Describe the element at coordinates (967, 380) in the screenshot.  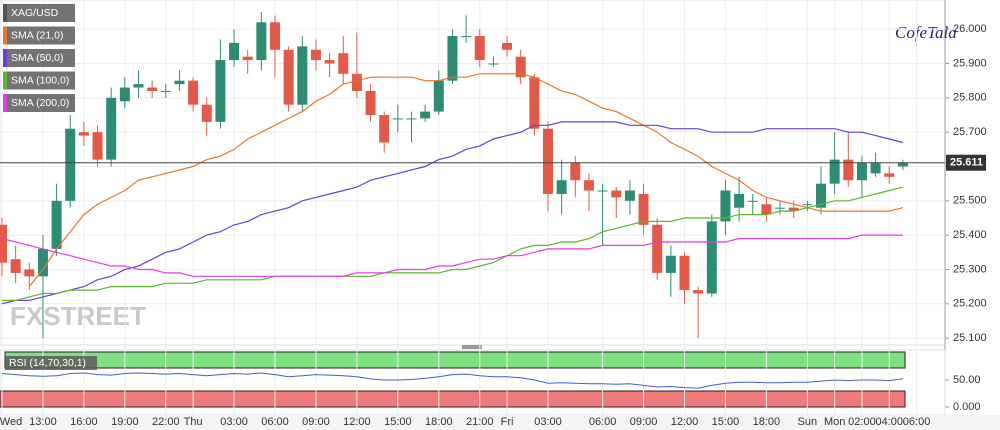
I see `y-tick-label: 50.00` at that location.